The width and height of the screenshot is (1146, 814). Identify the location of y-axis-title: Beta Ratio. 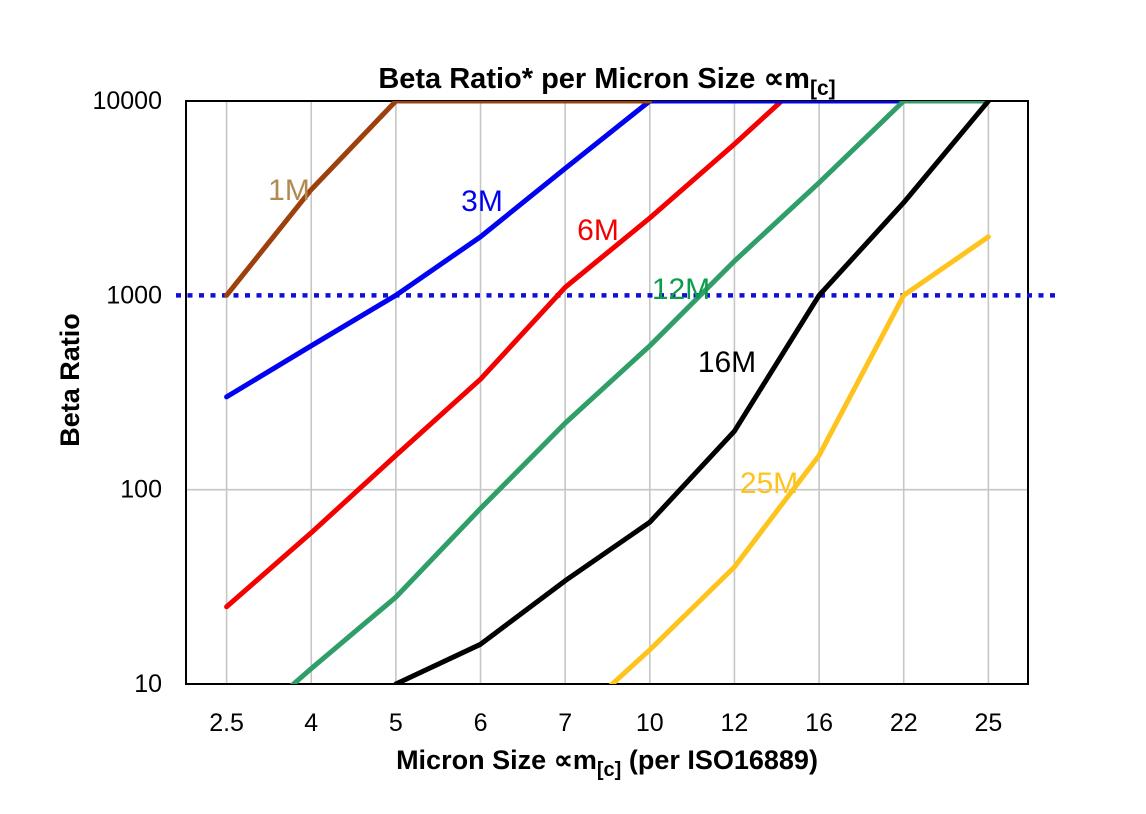
(70, 380).